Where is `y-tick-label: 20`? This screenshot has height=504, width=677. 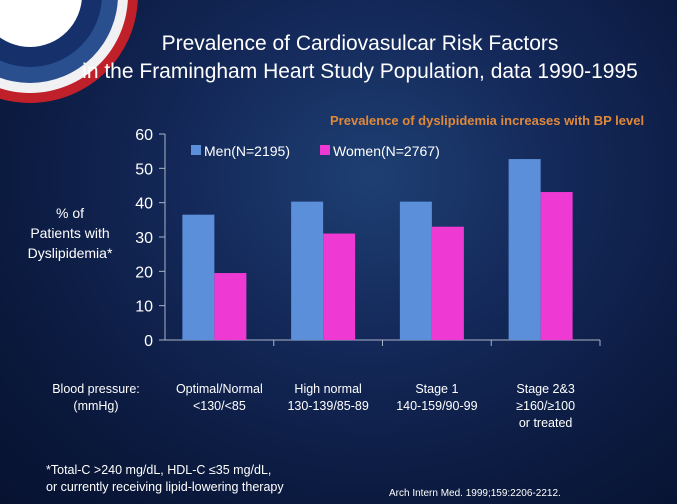
y-tick-label: 20 is located at coordinates (144, 272).